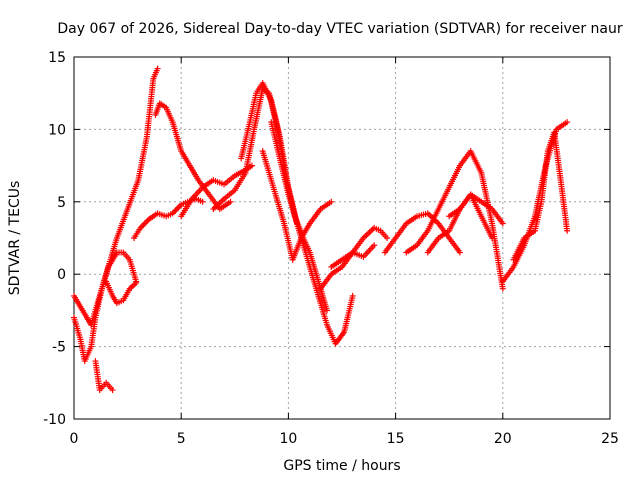 This screenshot has height=480, width=640. What do you see at coordinates (61, 275) in the screenshot?
I see `y-tick-label: 0` at bounding box center [61, 275].